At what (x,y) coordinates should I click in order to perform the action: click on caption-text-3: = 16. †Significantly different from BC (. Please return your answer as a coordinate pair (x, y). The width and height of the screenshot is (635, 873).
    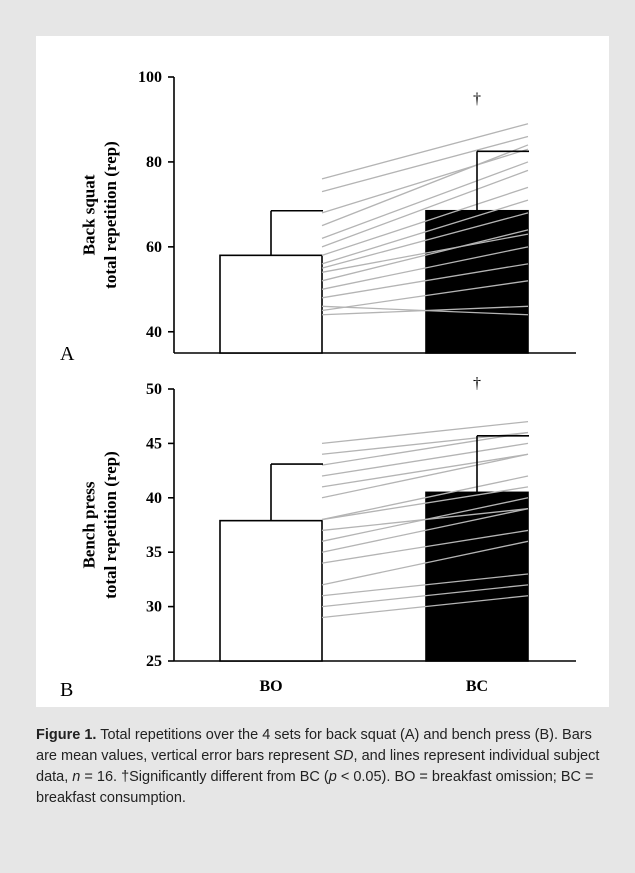
    Looking at the image, I should click on (204, 777).